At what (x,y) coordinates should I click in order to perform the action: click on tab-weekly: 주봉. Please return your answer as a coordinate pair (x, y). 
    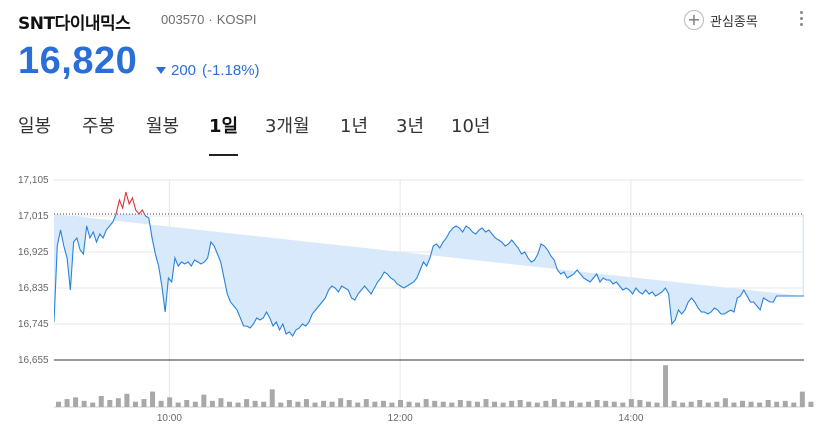
    Looking at the image, I should click on (99, 126).